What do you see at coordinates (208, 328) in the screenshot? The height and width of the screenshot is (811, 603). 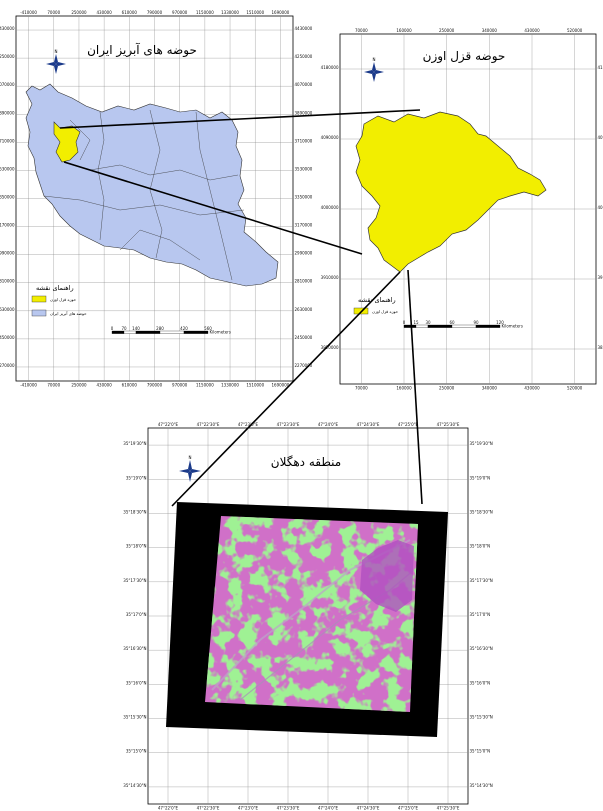 I see `scale-tick-label: 560` at bounding box center [208, 328].